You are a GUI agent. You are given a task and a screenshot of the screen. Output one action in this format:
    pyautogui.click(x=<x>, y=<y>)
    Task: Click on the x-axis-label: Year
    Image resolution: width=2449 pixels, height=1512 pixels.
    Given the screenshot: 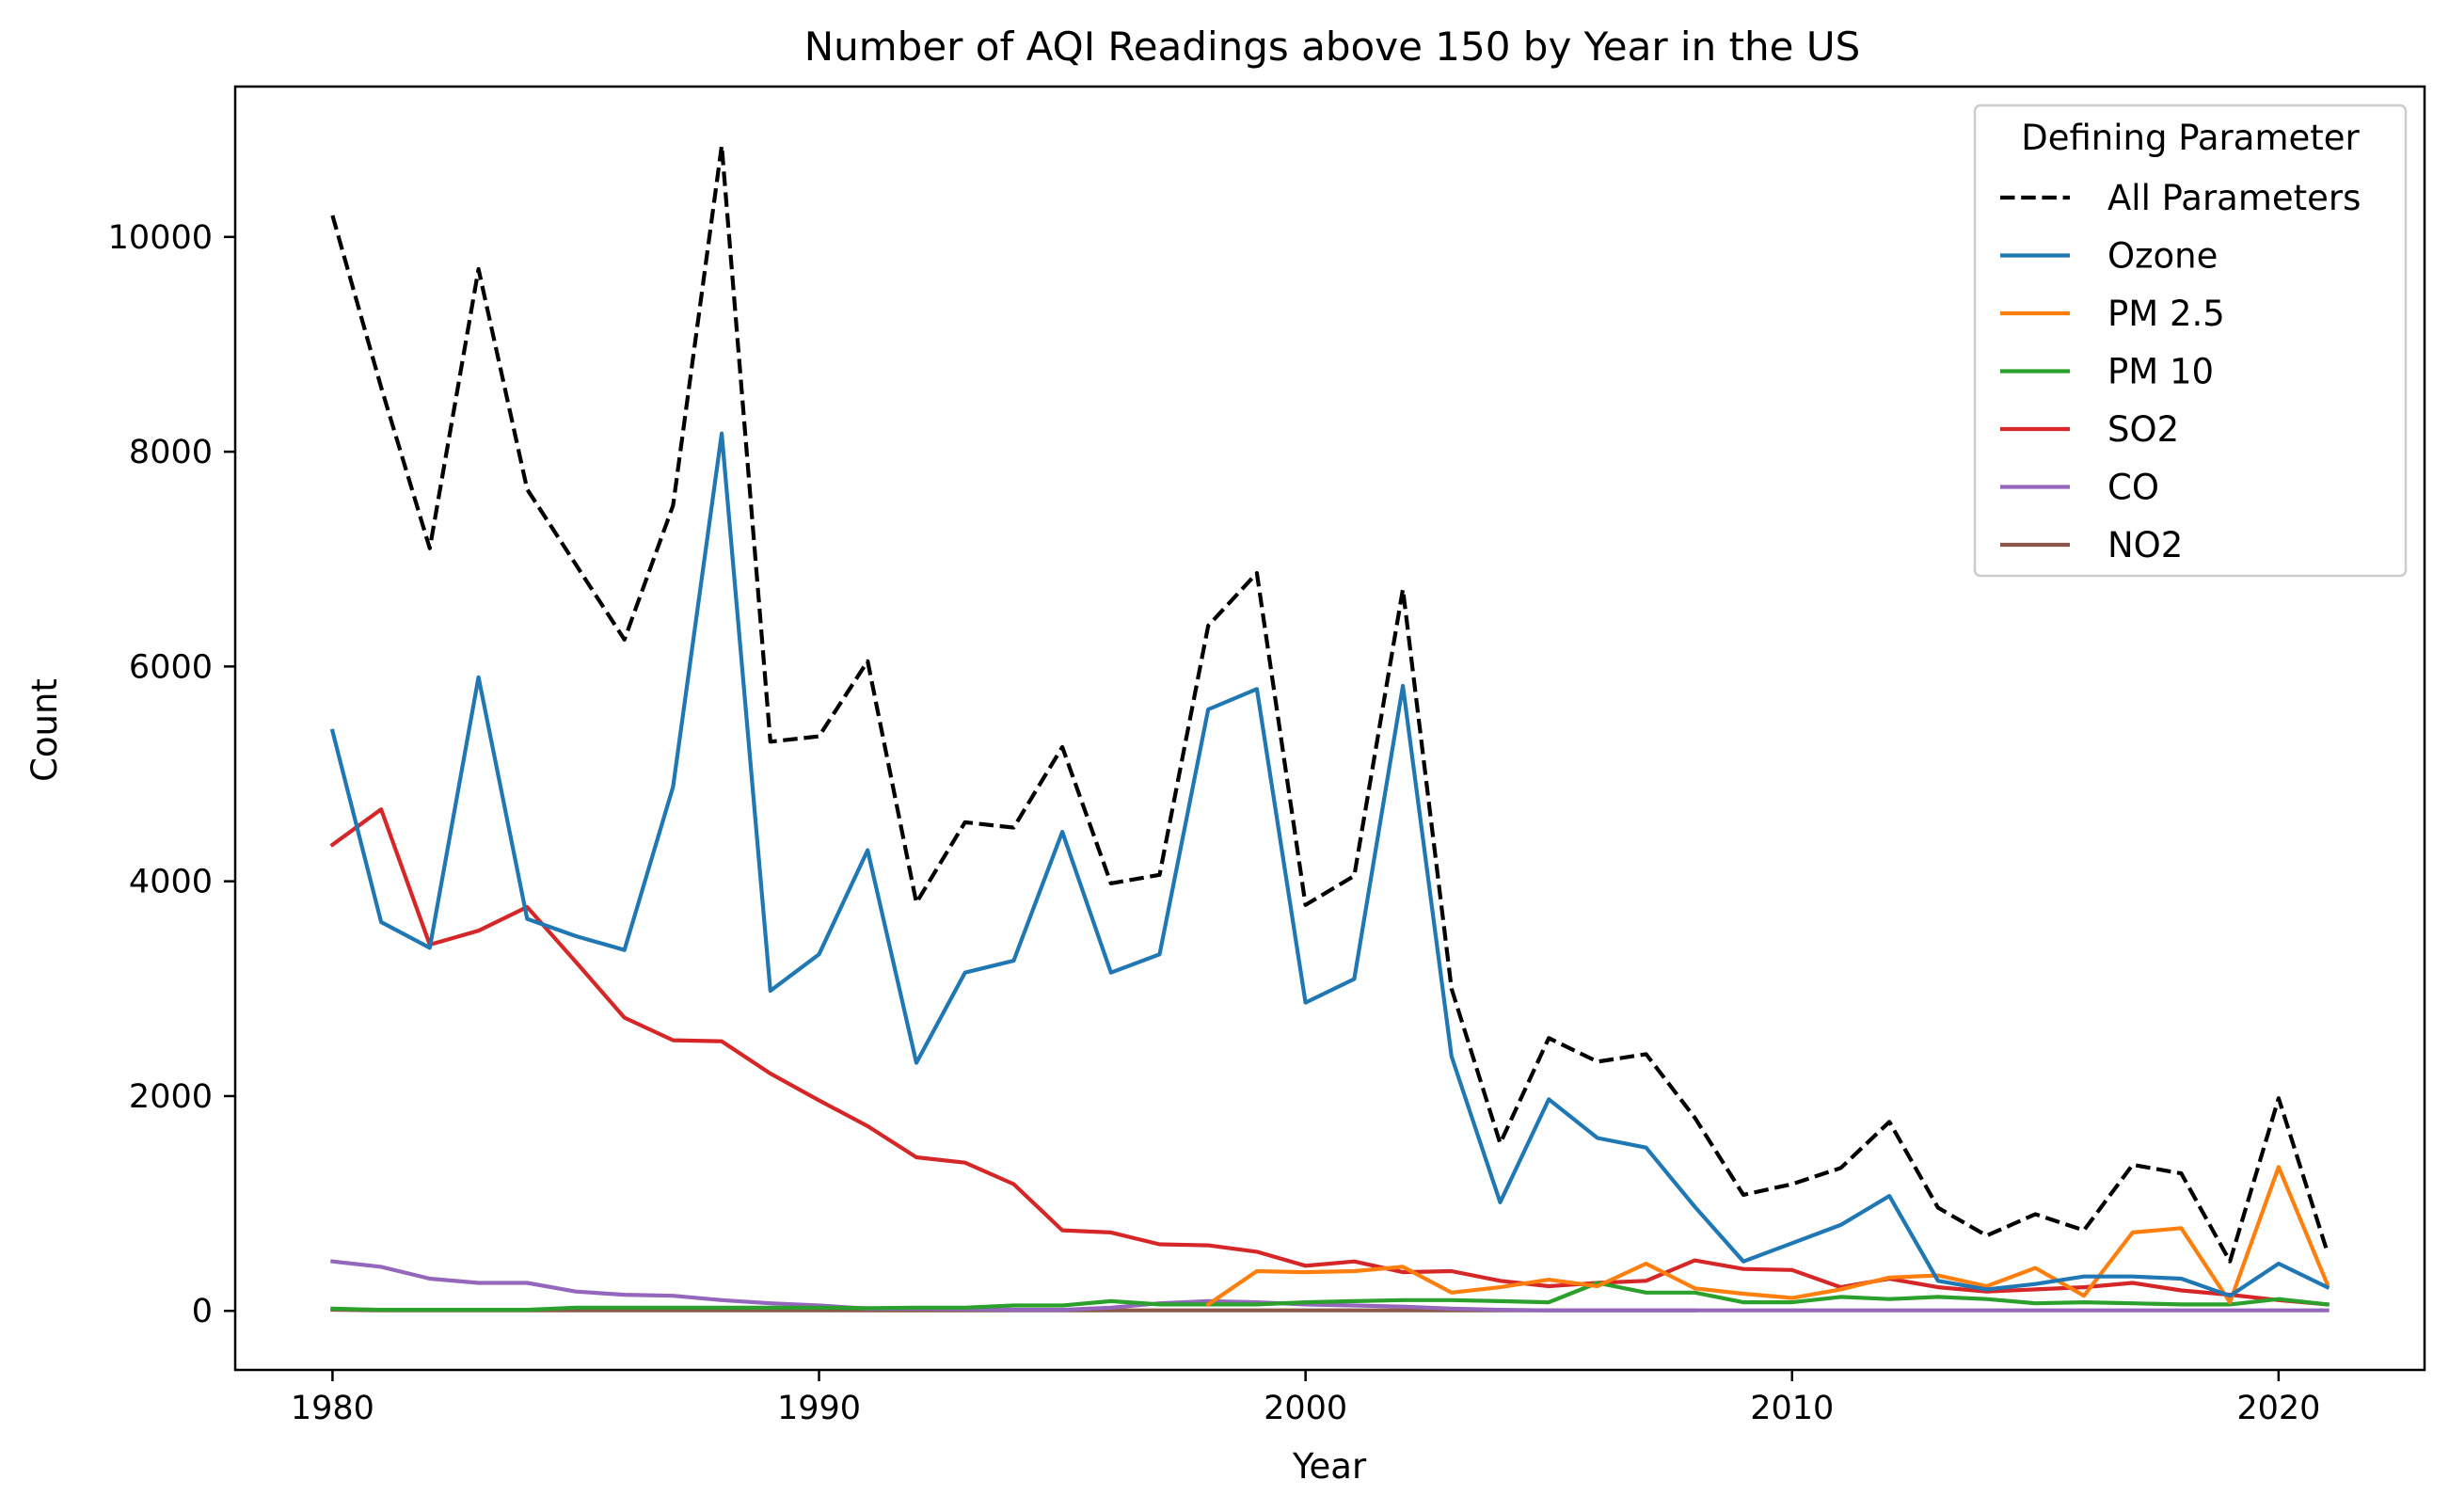 What is the action you would take?
    pyautogui.click(x=1329, y=1467)
    